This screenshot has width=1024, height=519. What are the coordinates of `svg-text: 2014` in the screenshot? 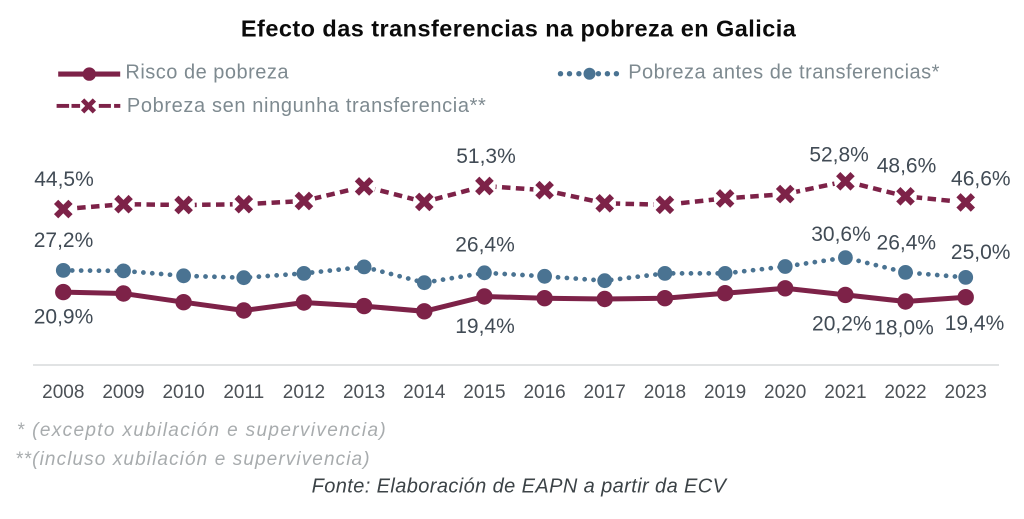 It's located at (424, 392).